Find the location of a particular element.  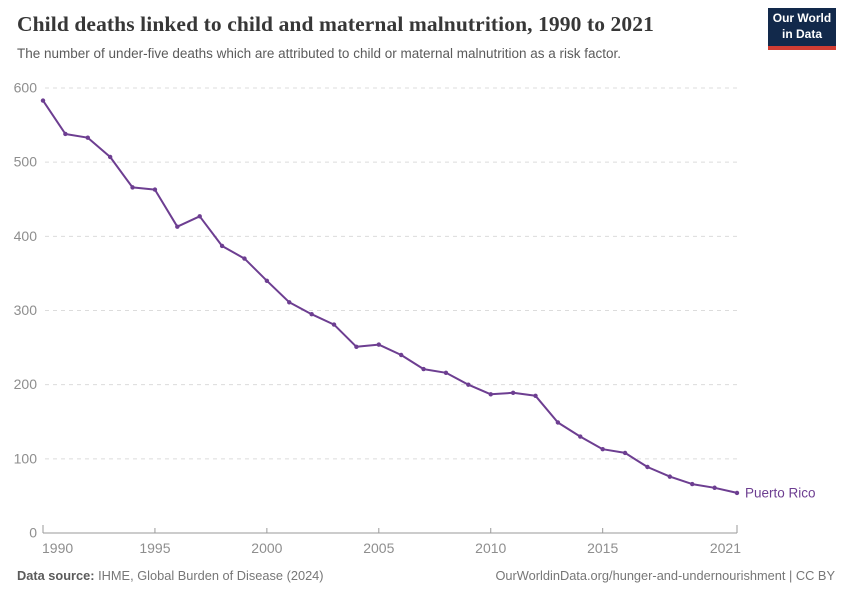

owid-logo-line1: Our World is located at coordinates (802, 18).